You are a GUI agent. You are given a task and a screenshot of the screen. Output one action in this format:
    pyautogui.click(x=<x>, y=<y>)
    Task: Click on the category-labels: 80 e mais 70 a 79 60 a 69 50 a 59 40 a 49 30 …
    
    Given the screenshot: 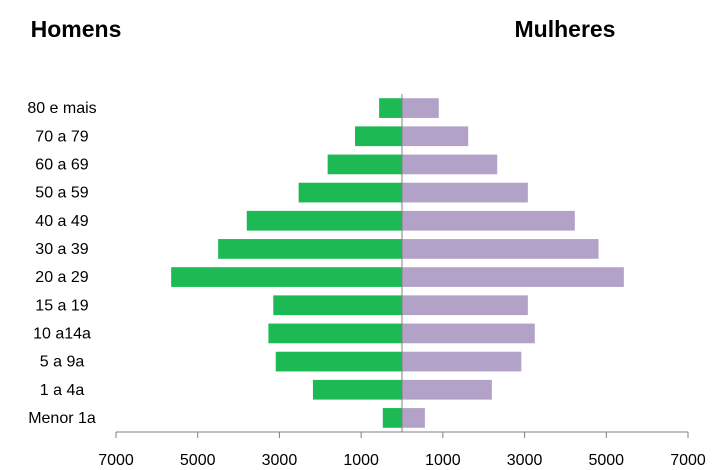 What is the action you would take?
    pyautogui.click(x=61, y=263)
    